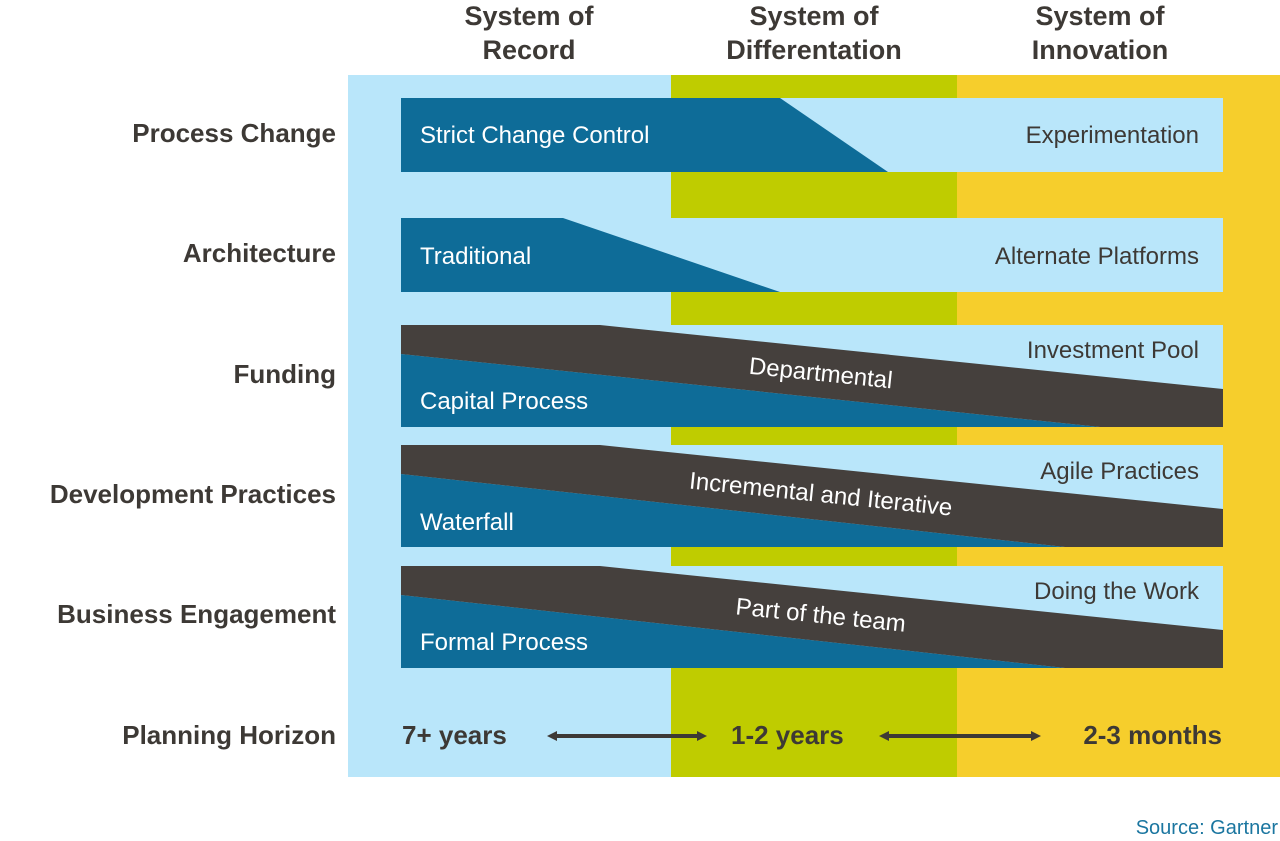 The height and width of the screenshot is (841, 1280). I want to click on row-label-planning-horizon: Planning Horizon, so click(229, 735).